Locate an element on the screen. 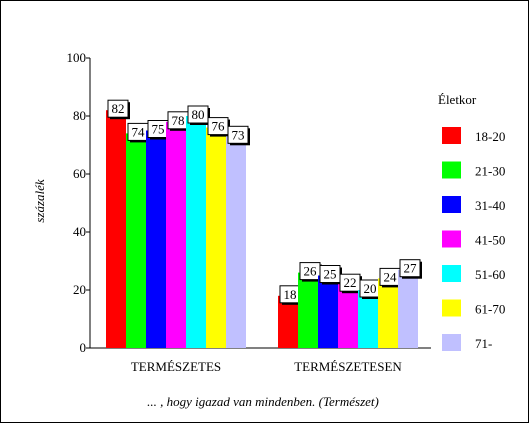  y-tick-label: 20 is located at coordinates (79, 289).